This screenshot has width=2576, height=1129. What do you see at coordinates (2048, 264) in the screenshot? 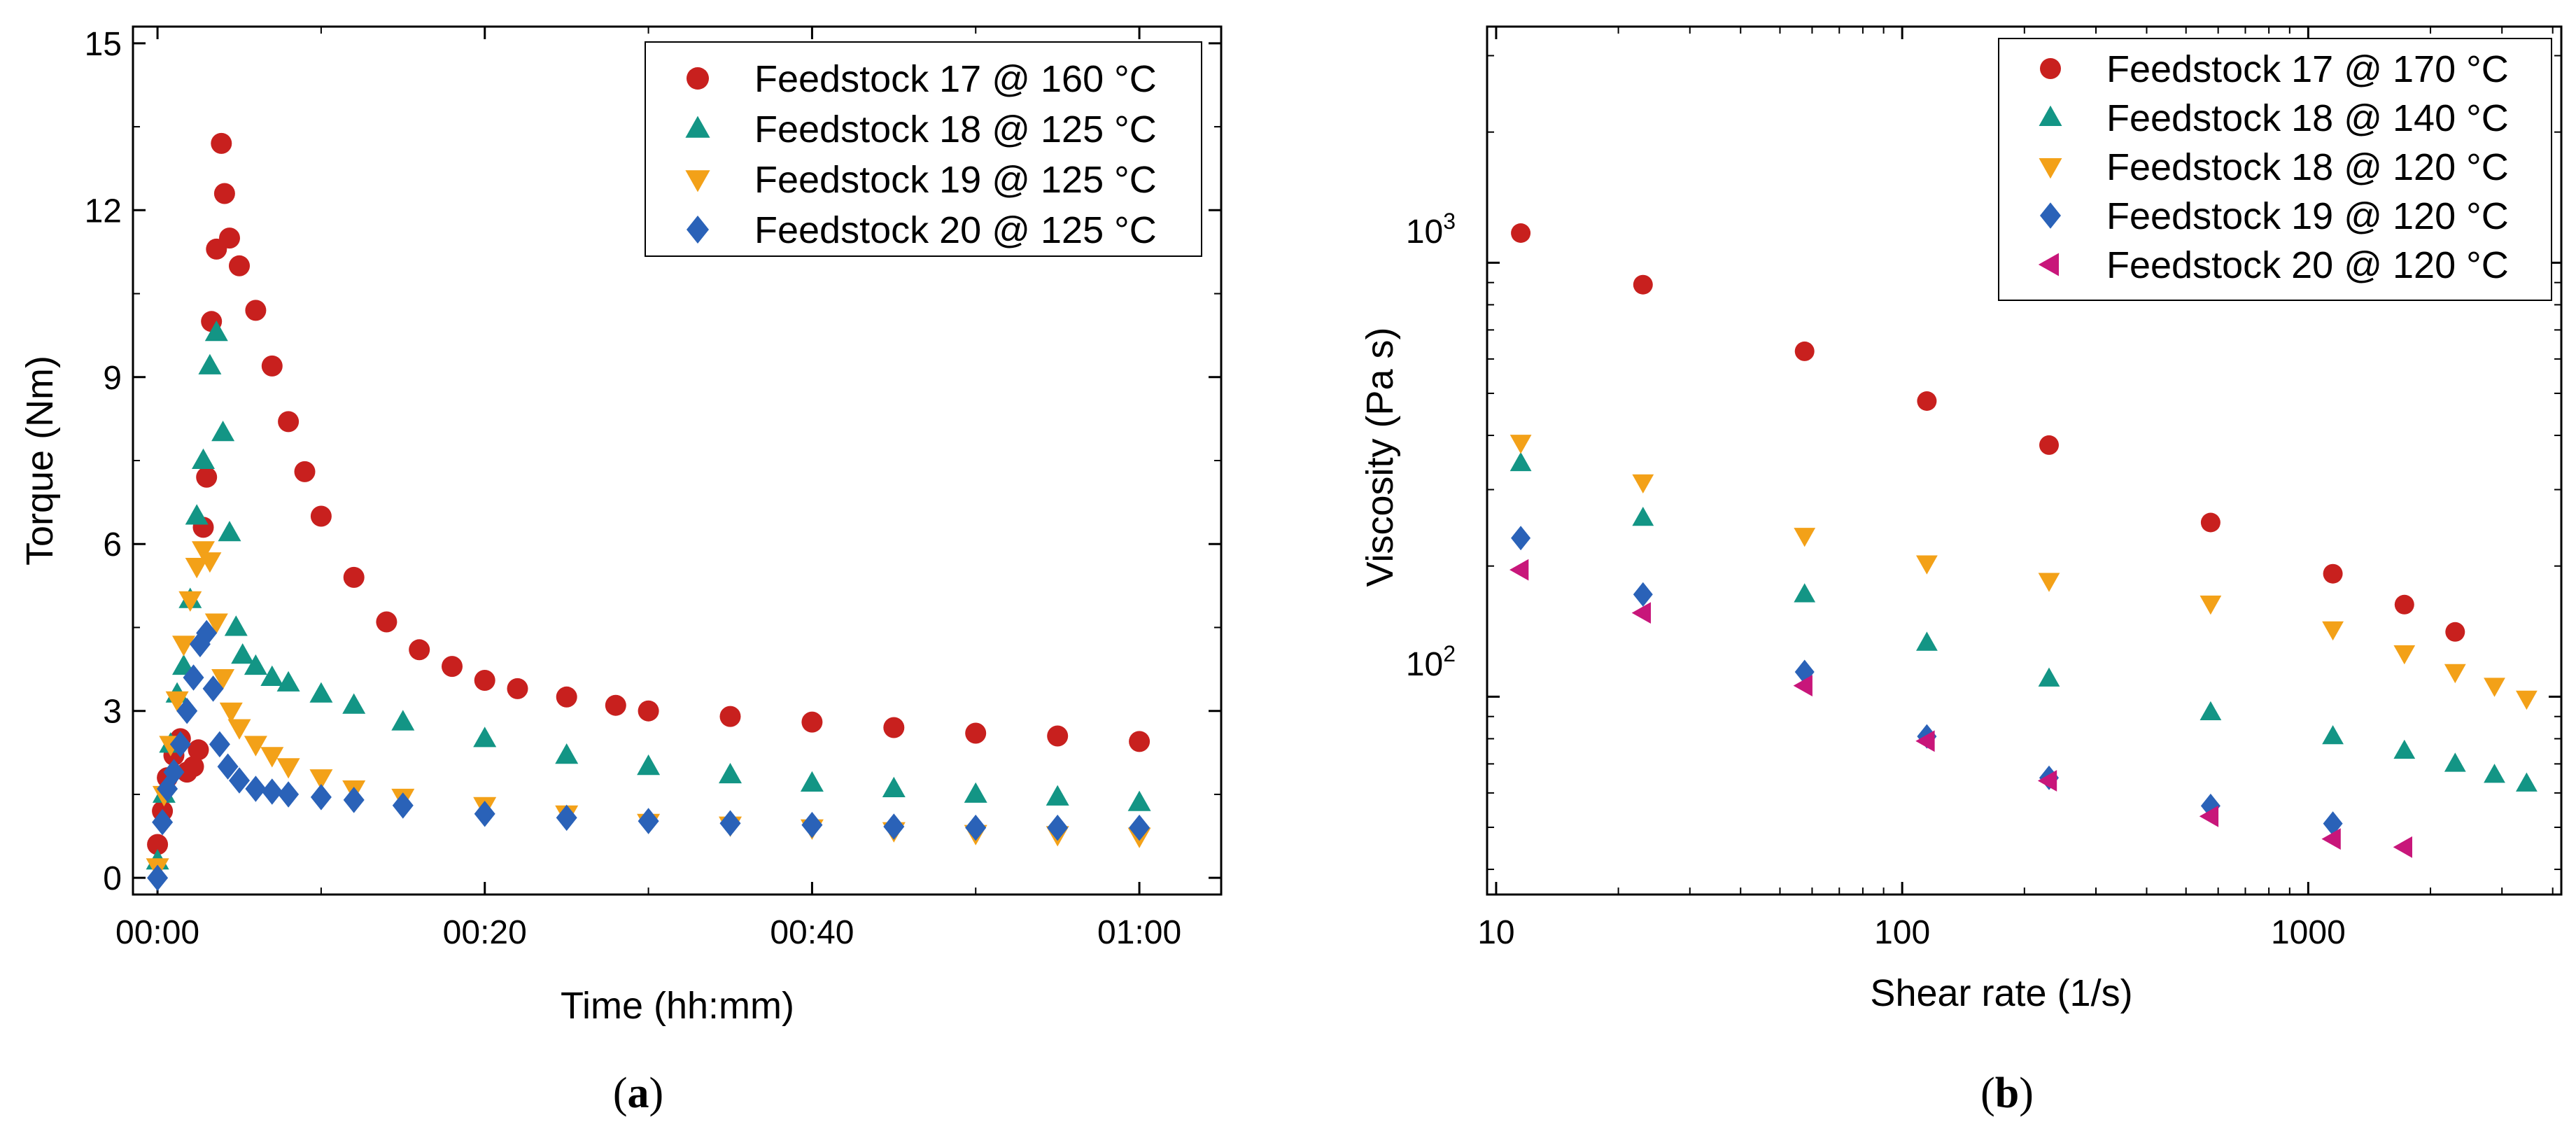
I see `legend-marker-feedstock-20-120-c` at bounding box center [2048, 264].